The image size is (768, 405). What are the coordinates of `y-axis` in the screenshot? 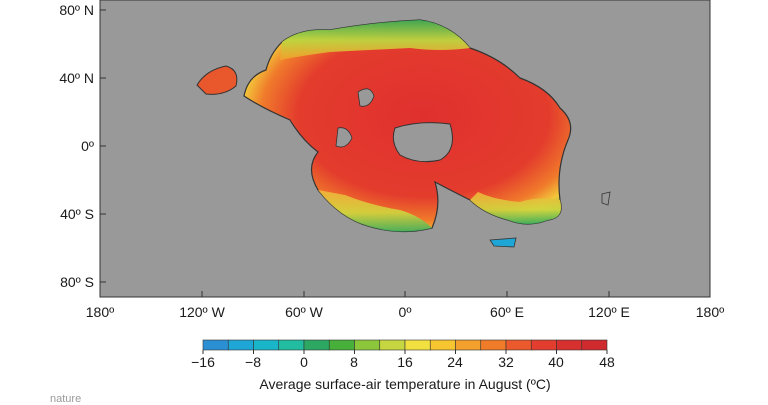 It's located at (103, 146).